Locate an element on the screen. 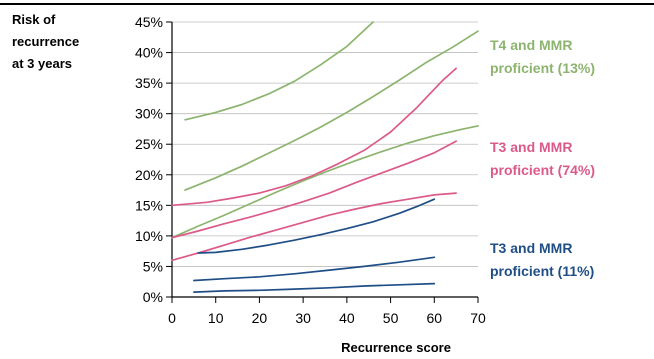 The width and height of the screenshot is (654, 359). y-tick-label: 30% is located at coordinates (149, 114).